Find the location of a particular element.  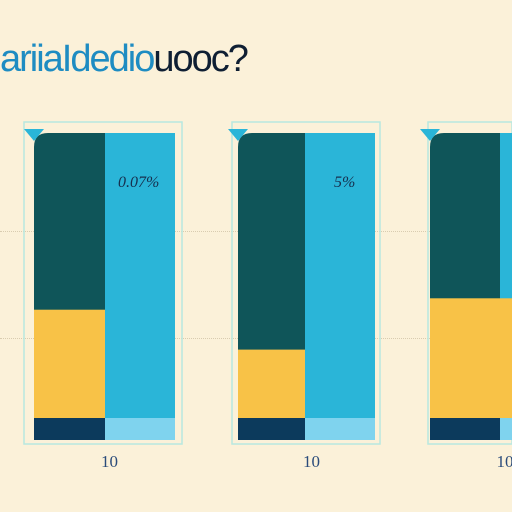

value-label: 5% is located at coordinates (345, 182).